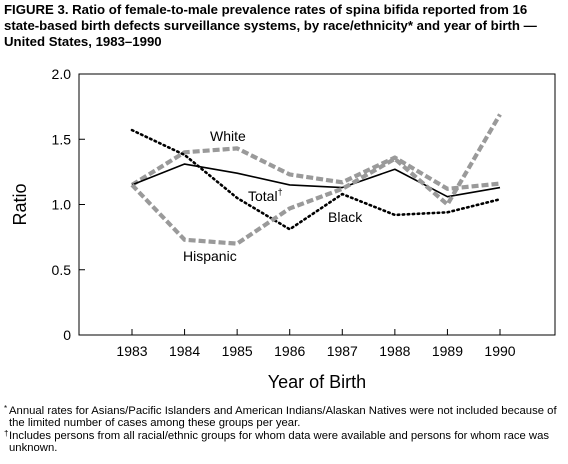 This screenshot has height=464, width=568. I want to click on y-tick-label: 1.0, so click(62, 205).